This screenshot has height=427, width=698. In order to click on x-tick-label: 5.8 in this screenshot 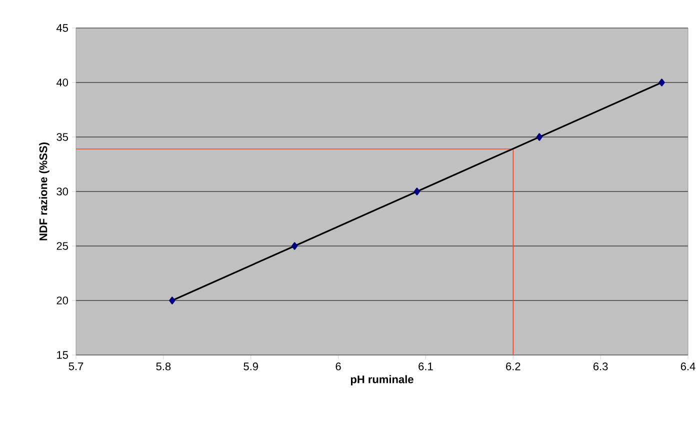, I will do `click(163, 366)`.